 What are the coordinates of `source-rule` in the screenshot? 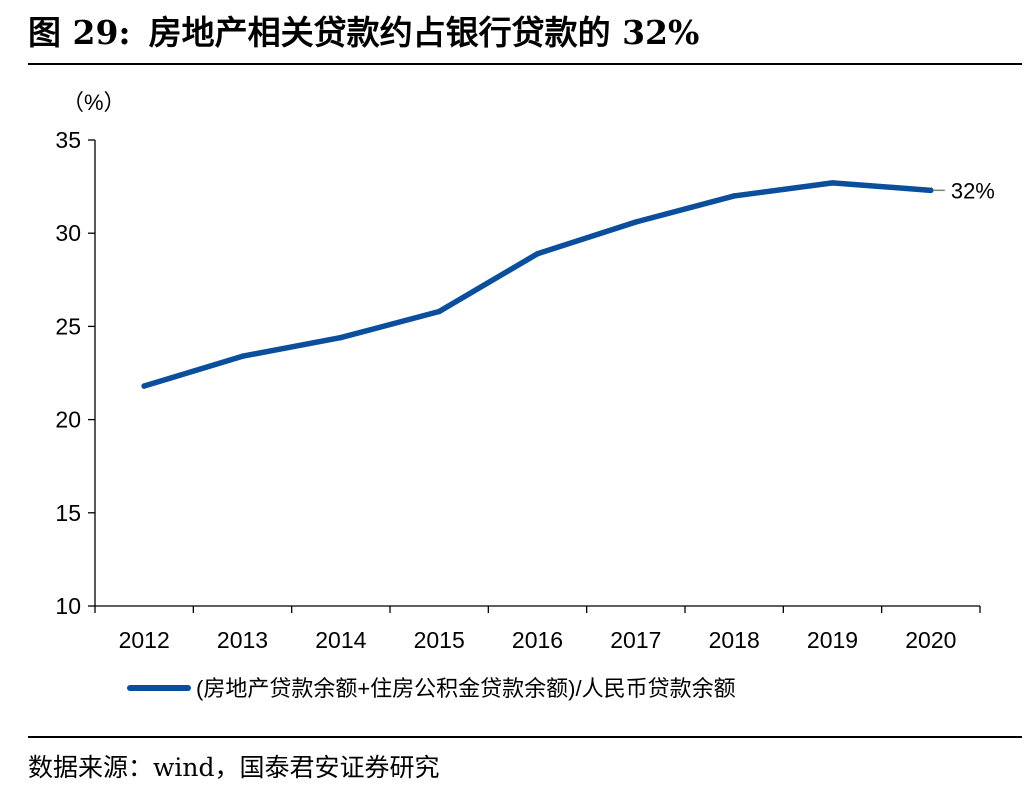 It's located at (525, 737).